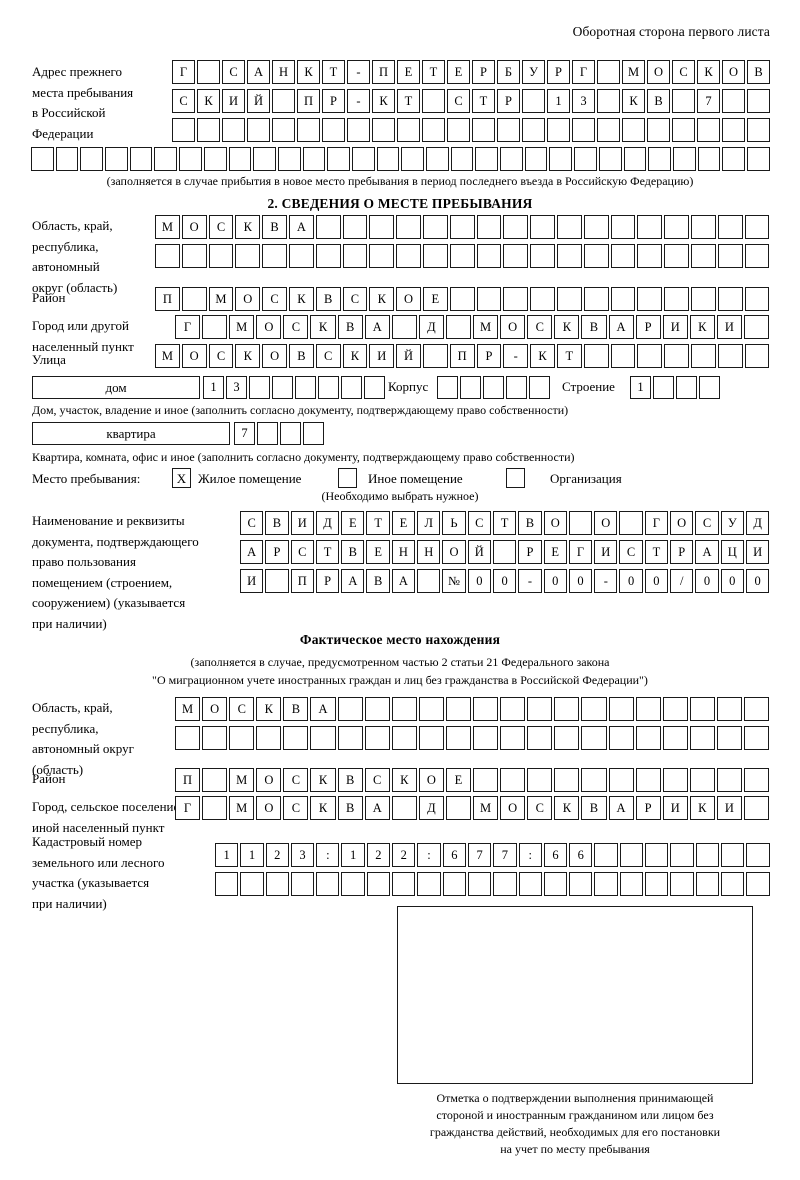 The height and width of the screenshot is (1180, 800). I want to click on char-cell: У, so click(732, 523).